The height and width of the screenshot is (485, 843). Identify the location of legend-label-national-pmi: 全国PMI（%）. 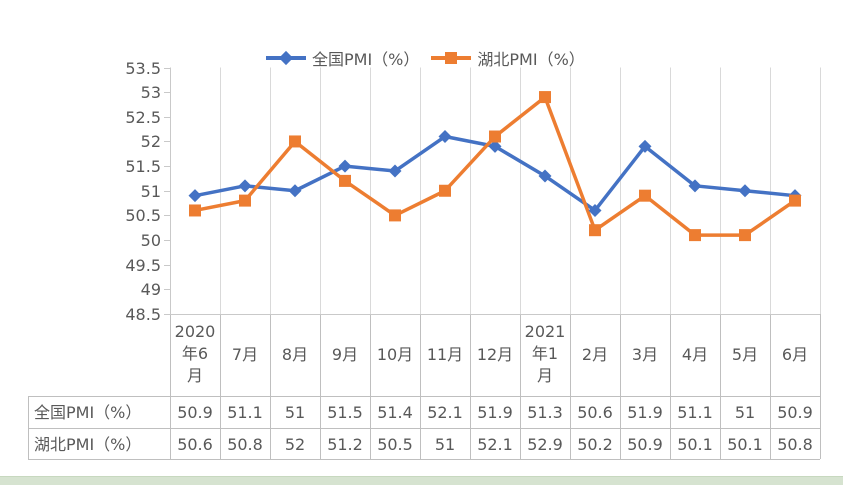
(366, 59).